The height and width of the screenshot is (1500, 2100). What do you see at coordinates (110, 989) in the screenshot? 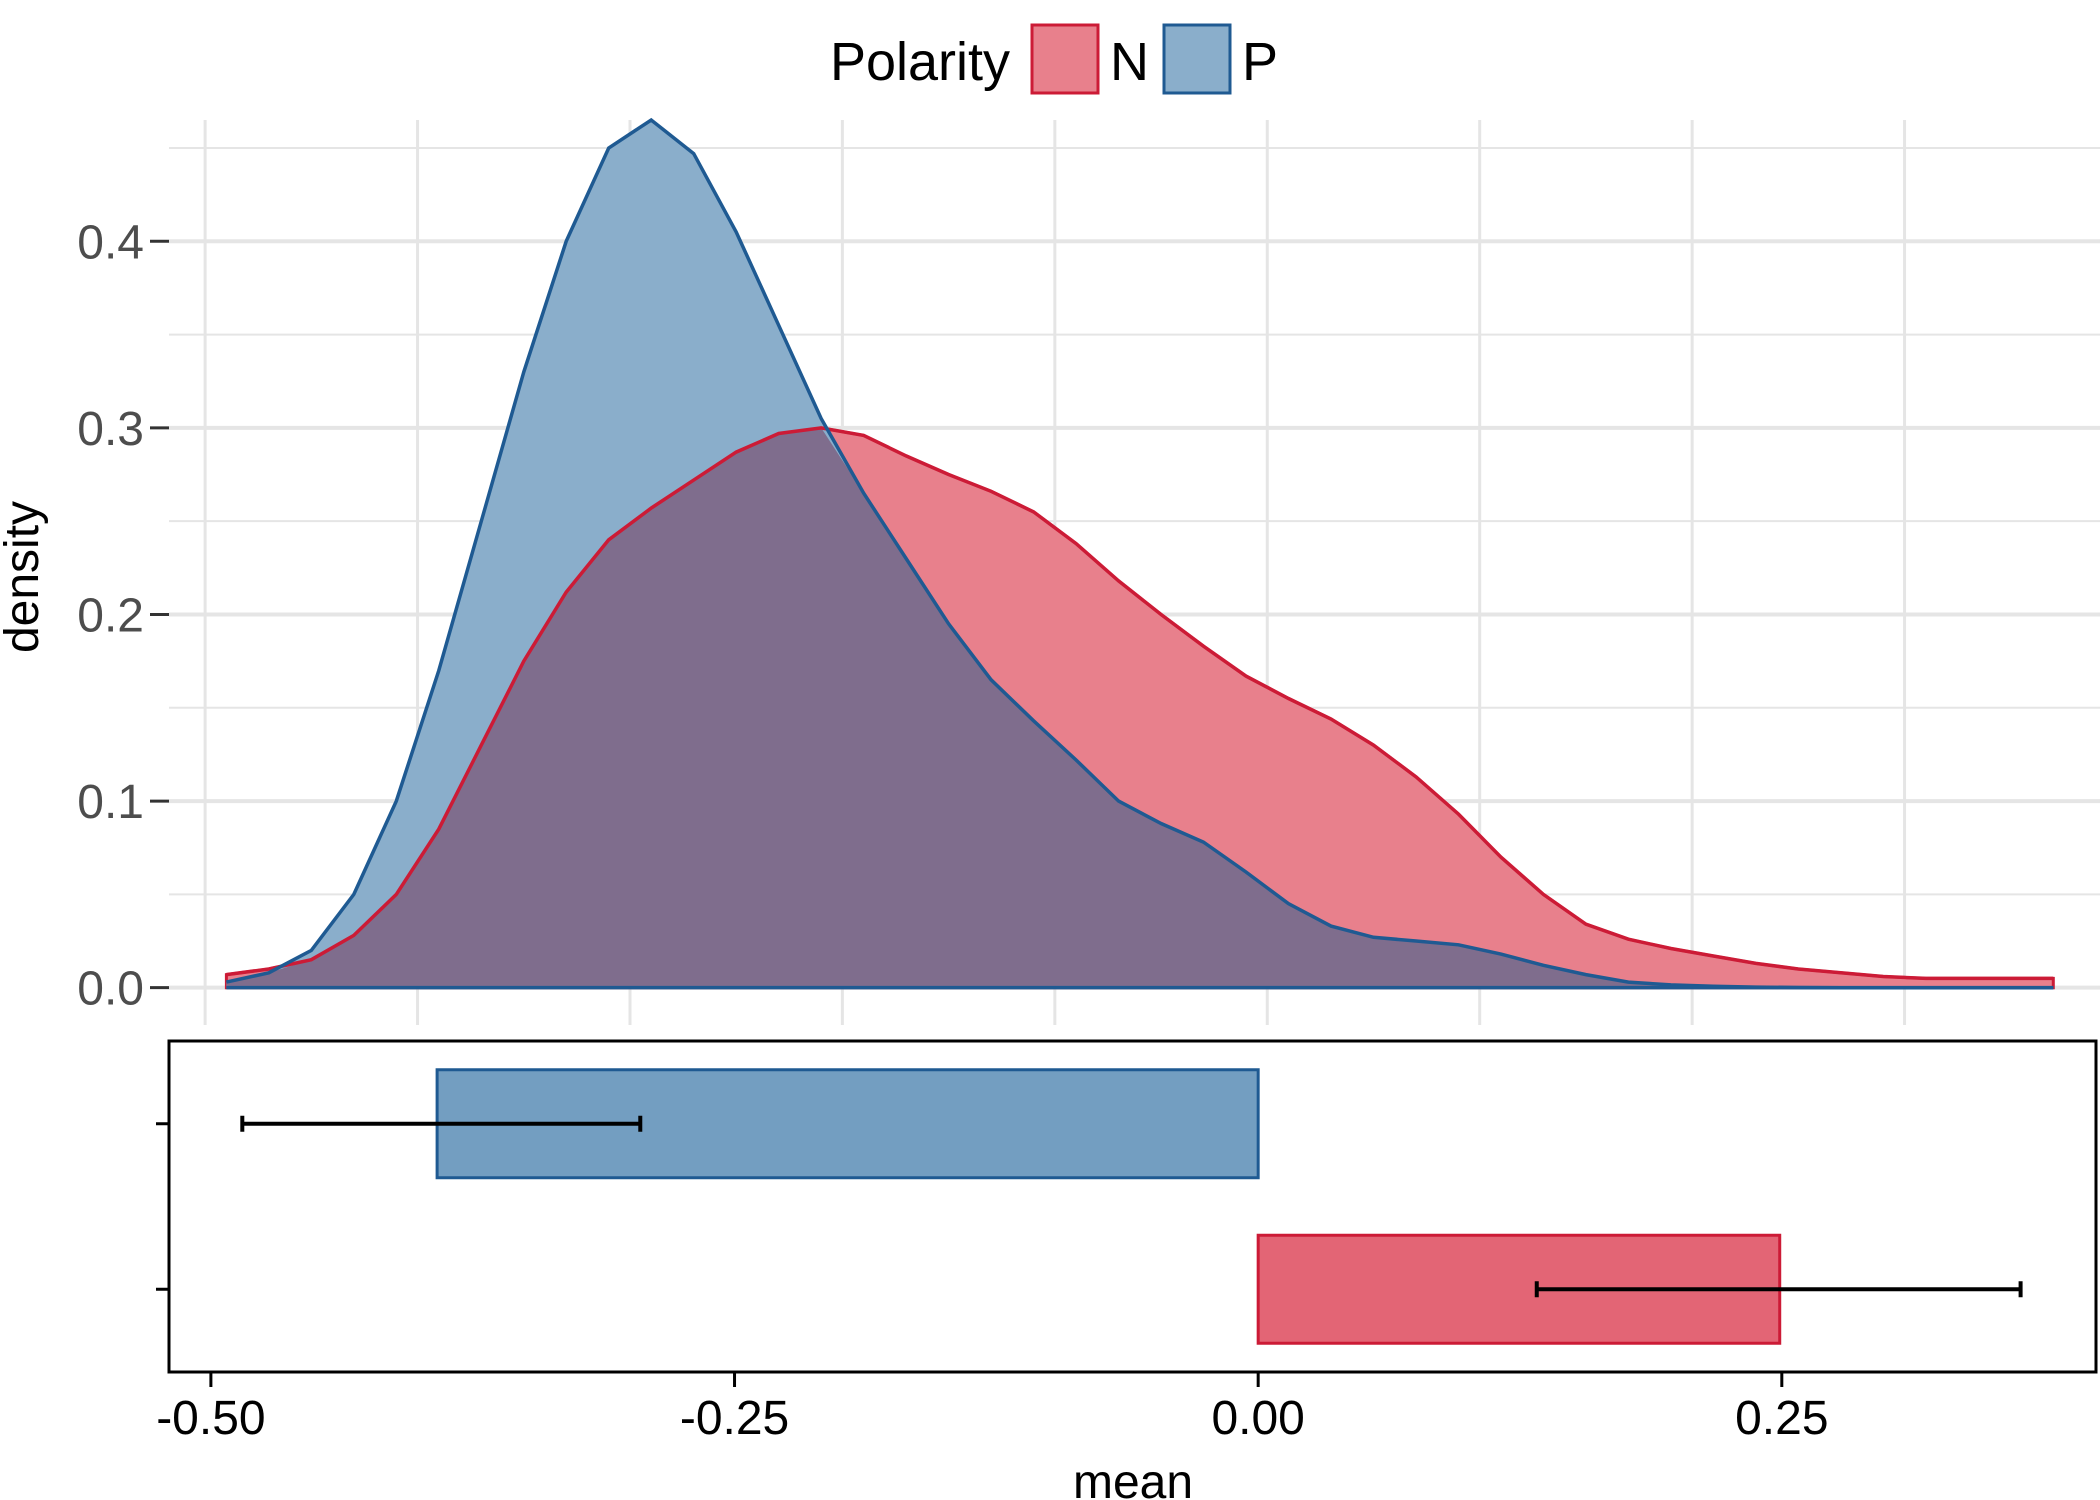
I see `density-y-tick-label: 0.0` at bounding box center [110, 989].